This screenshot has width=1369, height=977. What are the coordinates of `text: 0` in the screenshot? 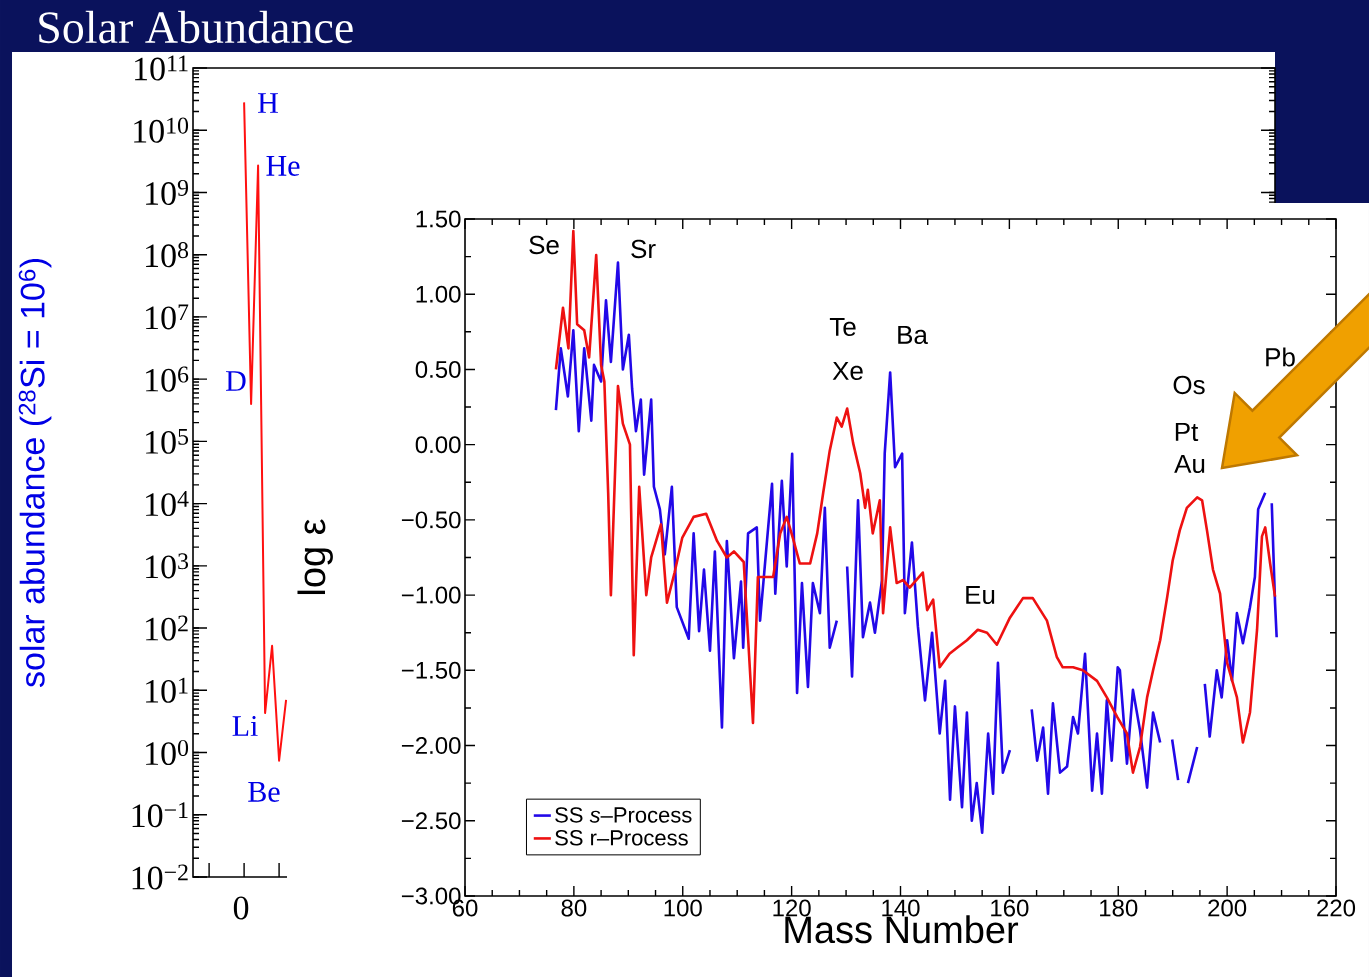 It's located at (241, 908).